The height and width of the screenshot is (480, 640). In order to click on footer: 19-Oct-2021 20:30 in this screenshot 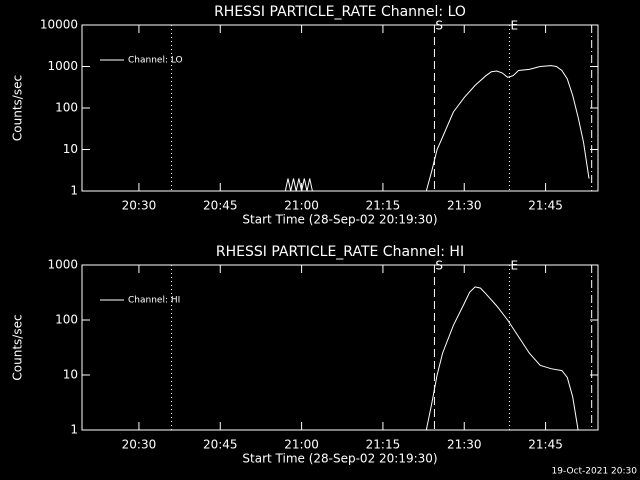, I will do `click(595, 472)`.